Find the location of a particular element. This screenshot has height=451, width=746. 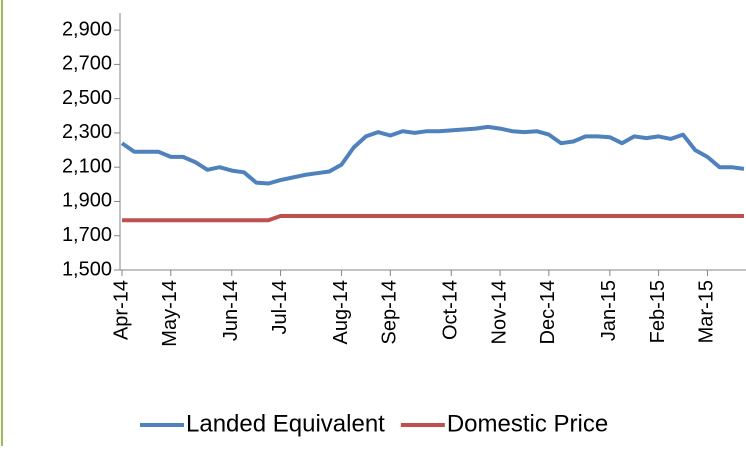

y-tick-label: 2,500 is located at coordinates (87, 98).